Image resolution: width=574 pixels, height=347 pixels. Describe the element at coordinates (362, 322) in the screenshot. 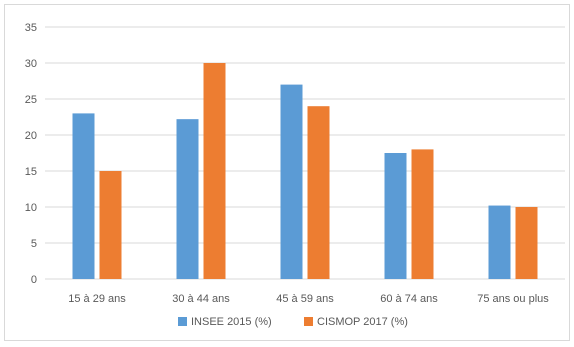

I see `legend-label: CISMOP 2017 (%)` at that location.